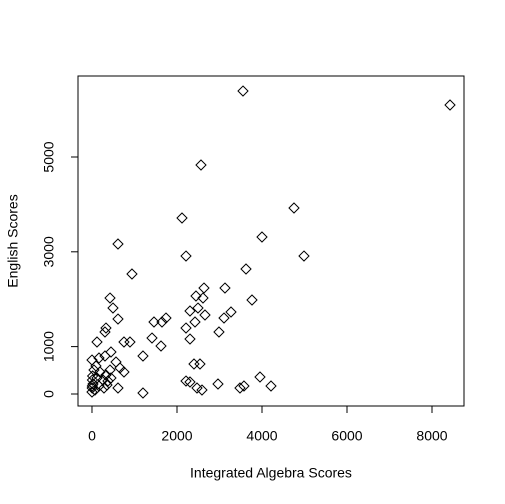 The width and height of the screenshot is (505, 504). Describe the element at coordinates (13, 240) in the screenshot. I see `y-axis-label: English Scores` at that location.